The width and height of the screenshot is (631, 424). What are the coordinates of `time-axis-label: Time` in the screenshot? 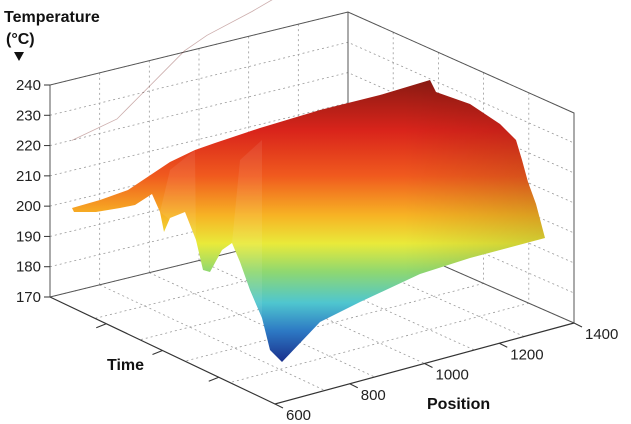 It's located at (125, 365).